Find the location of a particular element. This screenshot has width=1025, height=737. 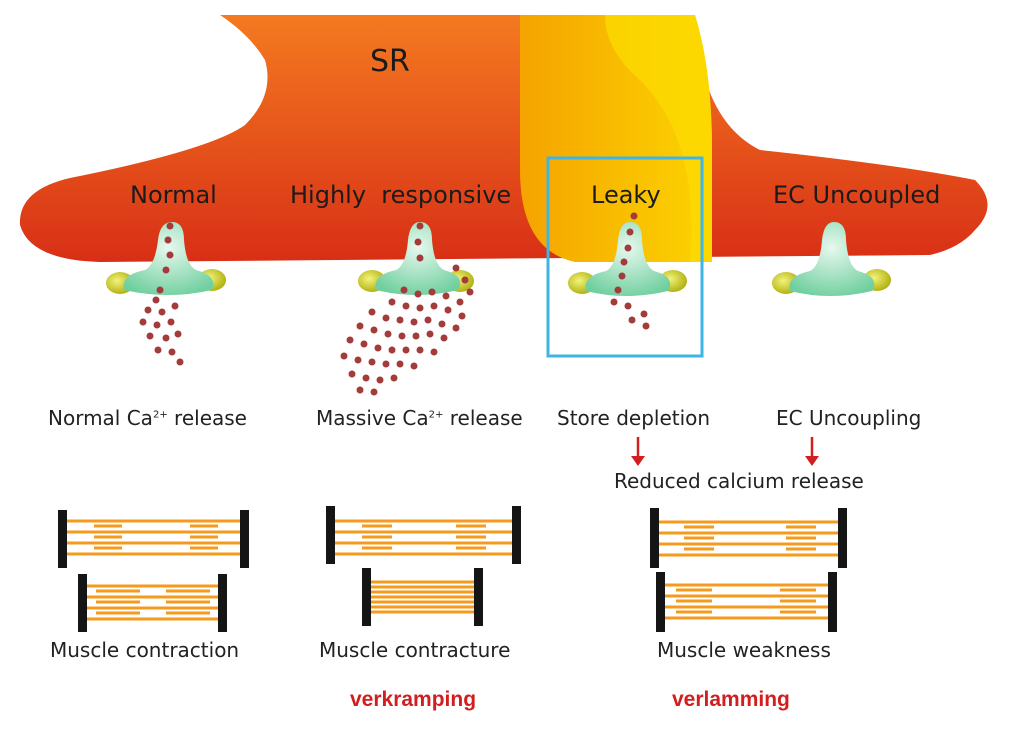

dutch-term-verkramping: verkramping is located at coordinates (413, 699).